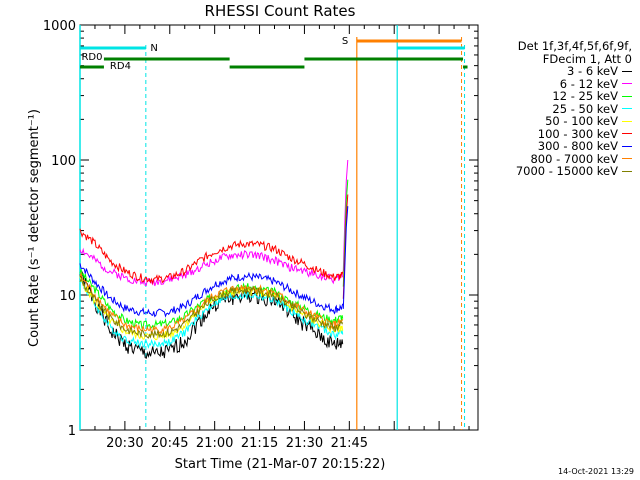 The width and height of the screenshot is (640, 480). I want to click on legend-item: 800 - 7000 keV, so click(556, 158).